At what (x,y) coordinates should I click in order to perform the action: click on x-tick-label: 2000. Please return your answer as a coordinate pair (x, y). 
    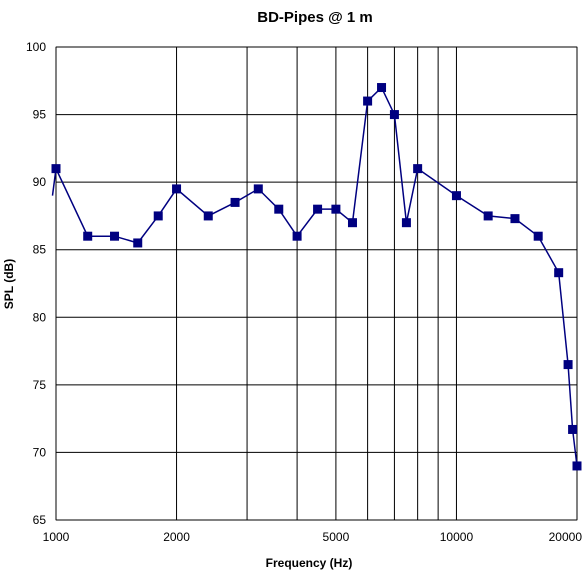
    Looking at the image, I should click on (176, 537).